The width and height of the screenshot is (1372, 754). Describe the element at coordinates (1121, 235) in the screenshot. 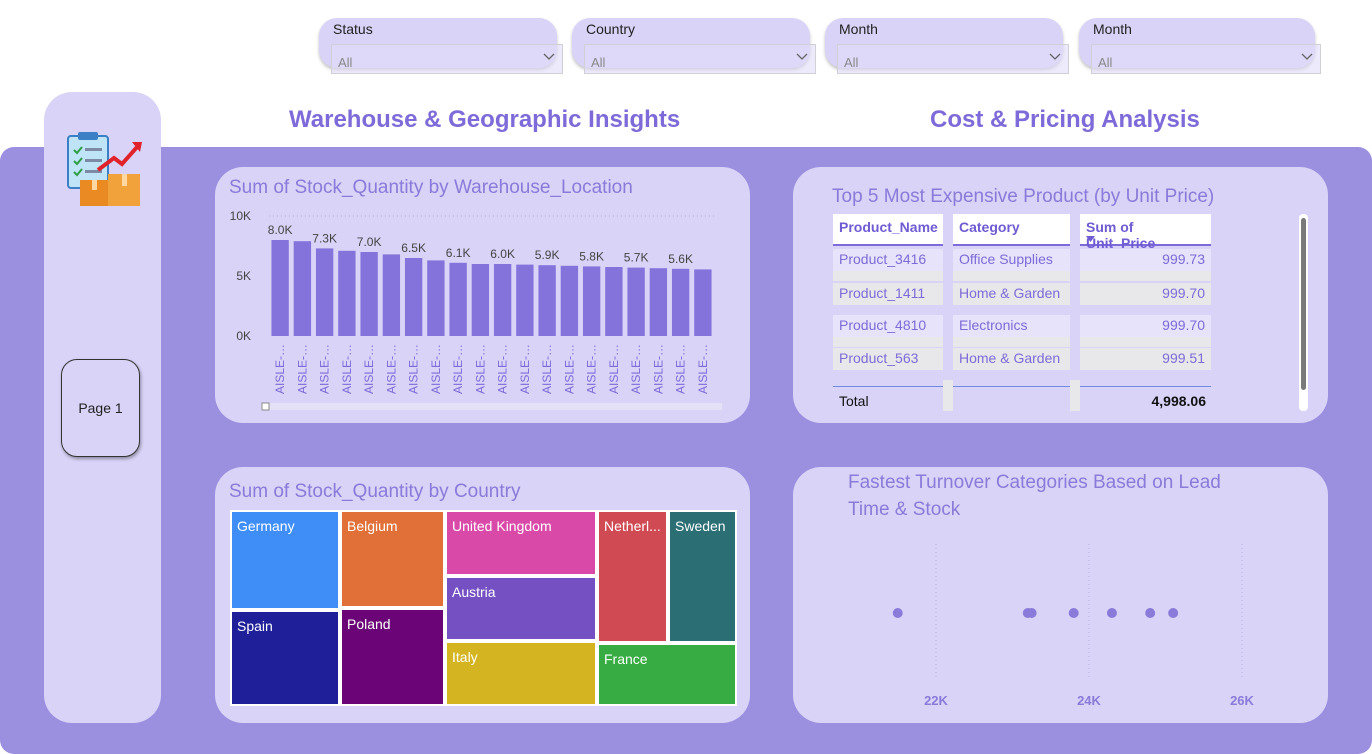

I see `column-header-unit-price-label: Sum of Unit_Price` at that location.